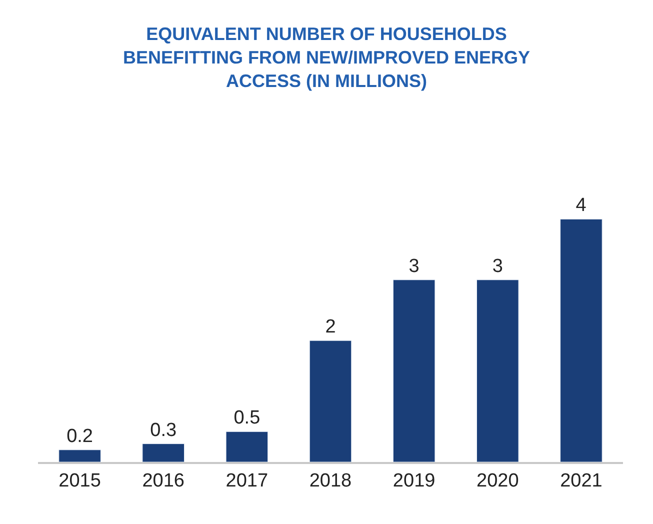  I want to click on data-label: 0.3, so click(163, 430).